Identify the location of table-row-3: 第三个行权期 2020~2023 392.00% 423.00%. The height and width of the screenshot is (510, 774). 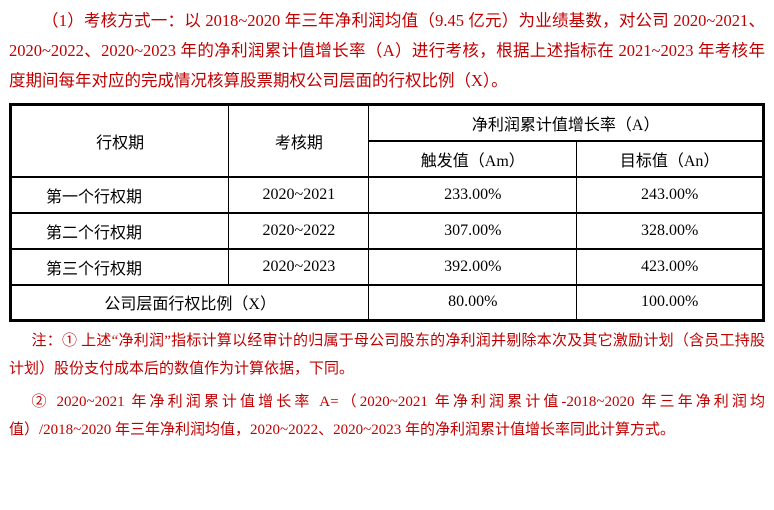
(386, 266).